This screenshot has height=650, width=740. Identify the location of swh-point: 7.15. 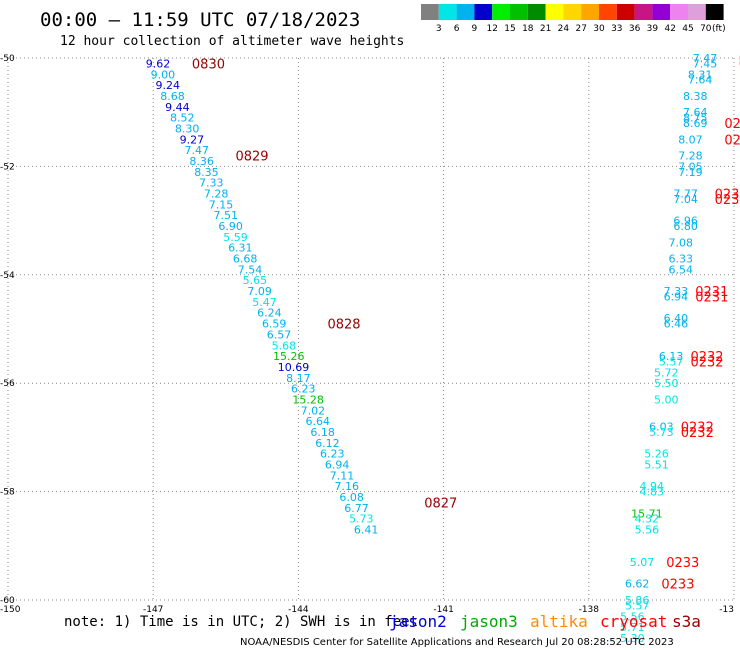
(221, 204).